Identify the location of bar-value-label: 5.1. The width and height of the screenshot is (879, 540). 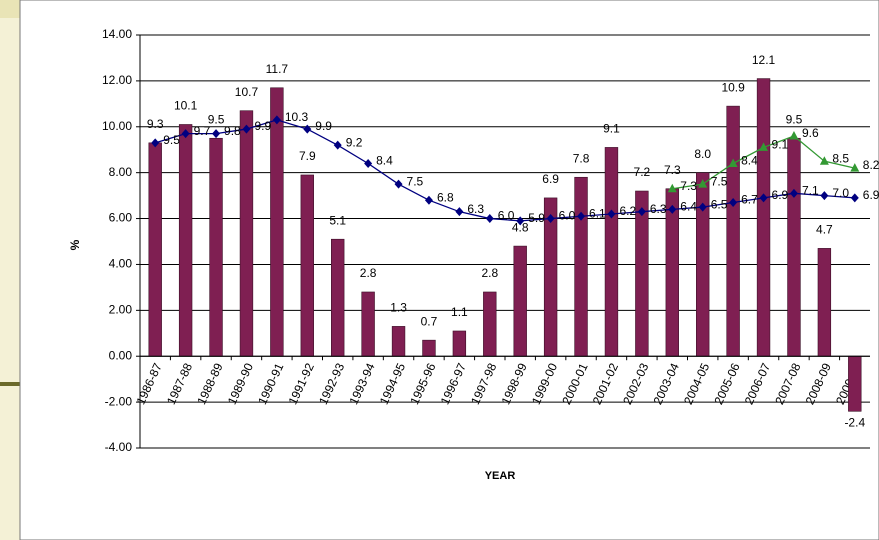
(337, 220).